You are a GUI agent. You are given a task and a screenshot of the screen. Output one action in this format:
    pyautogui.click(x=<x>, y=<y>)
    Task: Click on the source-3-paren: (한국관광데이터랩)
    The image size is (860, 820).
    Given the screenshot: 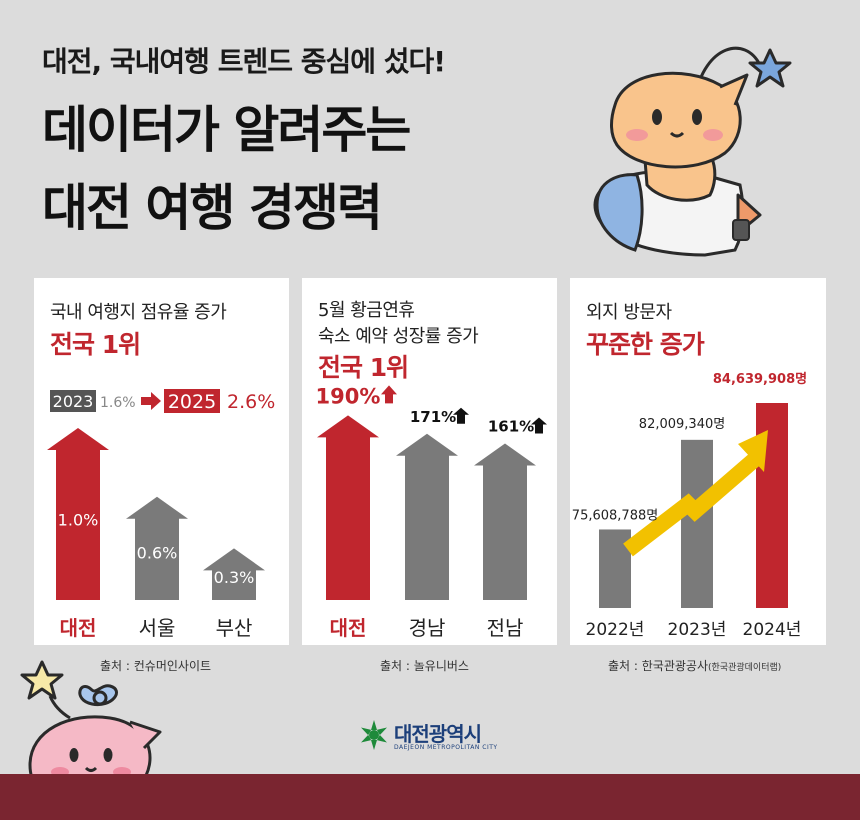 What is the action you would take?
    pyautogui.click(x=745, y=668)
    